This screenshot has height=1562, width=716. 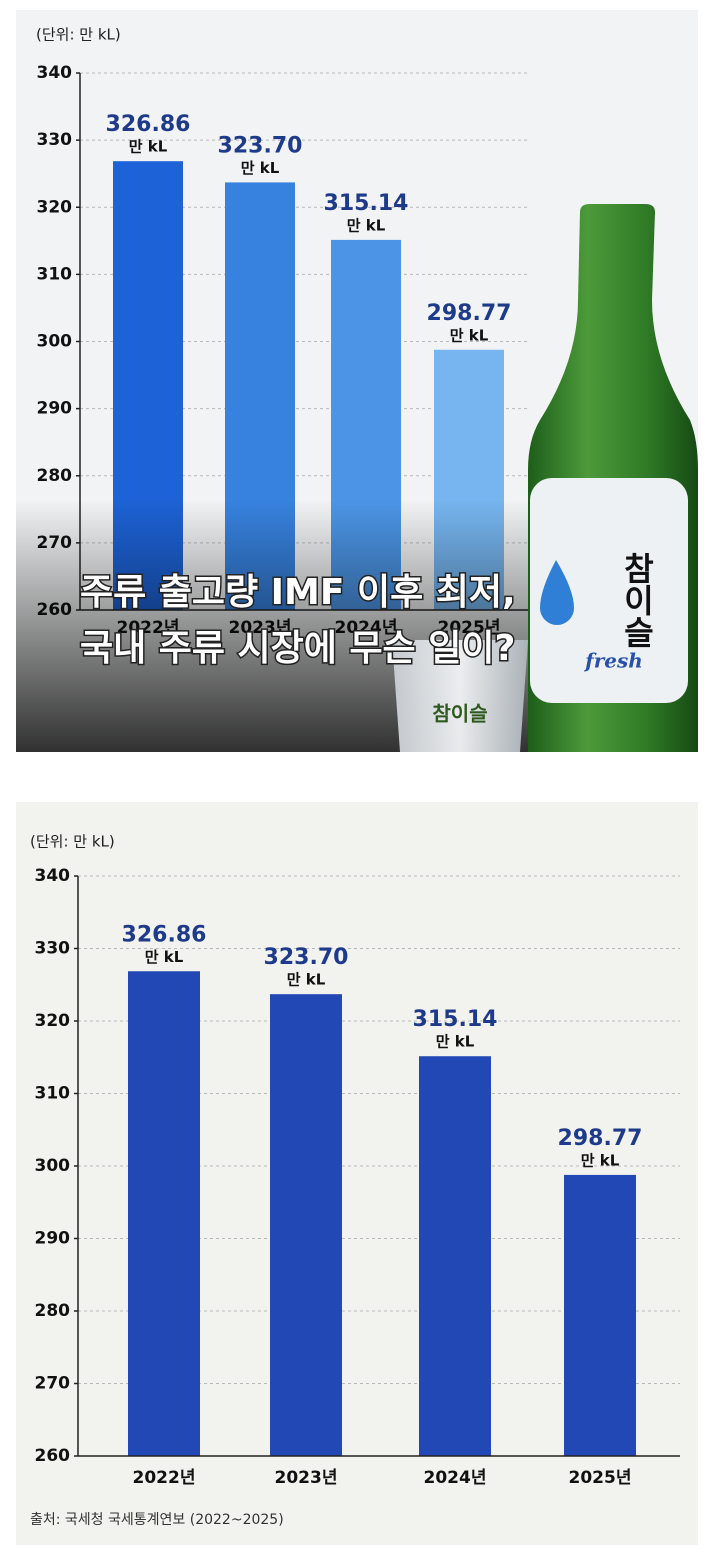 I want to click on y-tick-label: 270, so click(x=53, y=1384).